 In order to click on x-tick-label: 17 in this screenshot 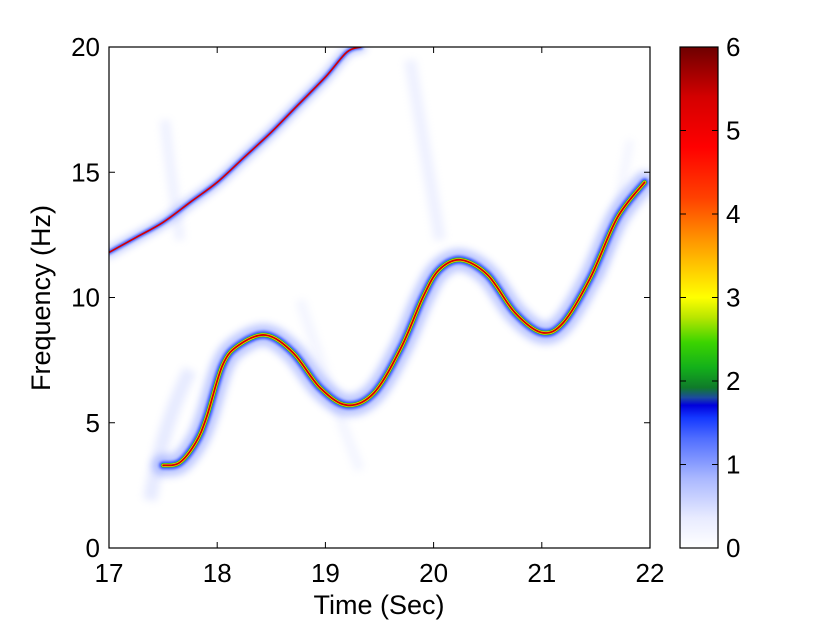, I will do `click(109, 573)`.